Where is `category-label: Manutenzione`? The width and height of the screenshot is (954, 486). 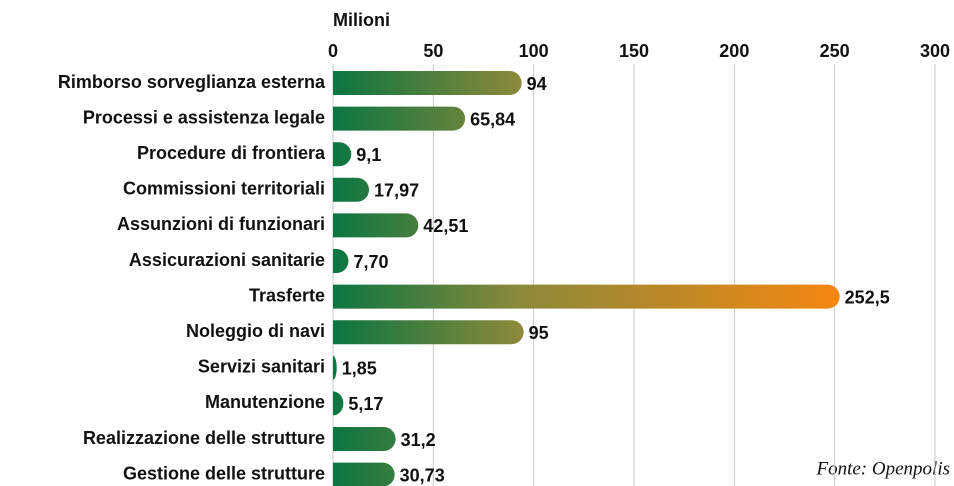
category-label: Manutenzione is located at coordinates (265, 402).